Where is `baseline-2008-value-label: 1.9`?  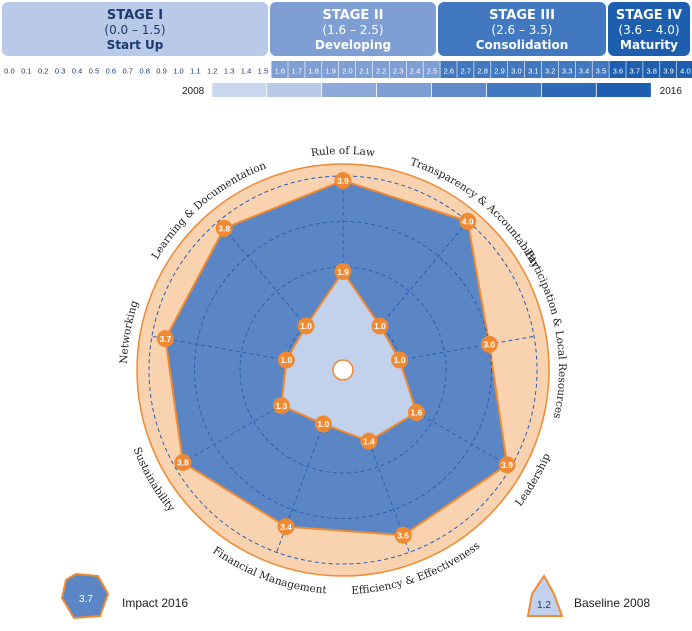
baseline-2008-value-label: 1.9 is located at coordinates (343, 272).